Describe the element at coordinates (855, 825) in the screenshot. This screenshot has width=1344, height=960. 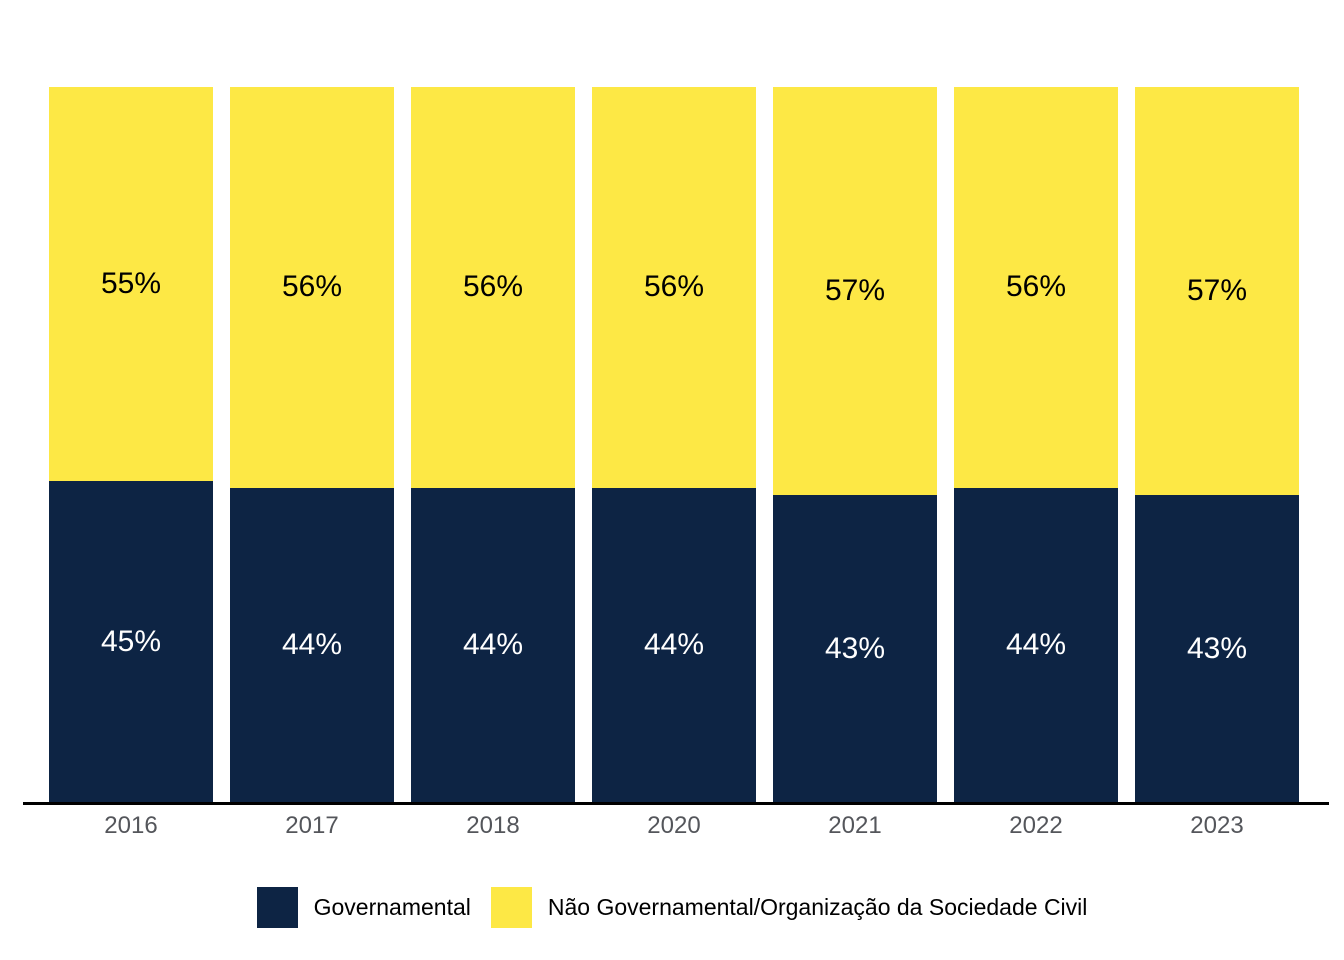
I see `x-tick-label: 2021` at that location.